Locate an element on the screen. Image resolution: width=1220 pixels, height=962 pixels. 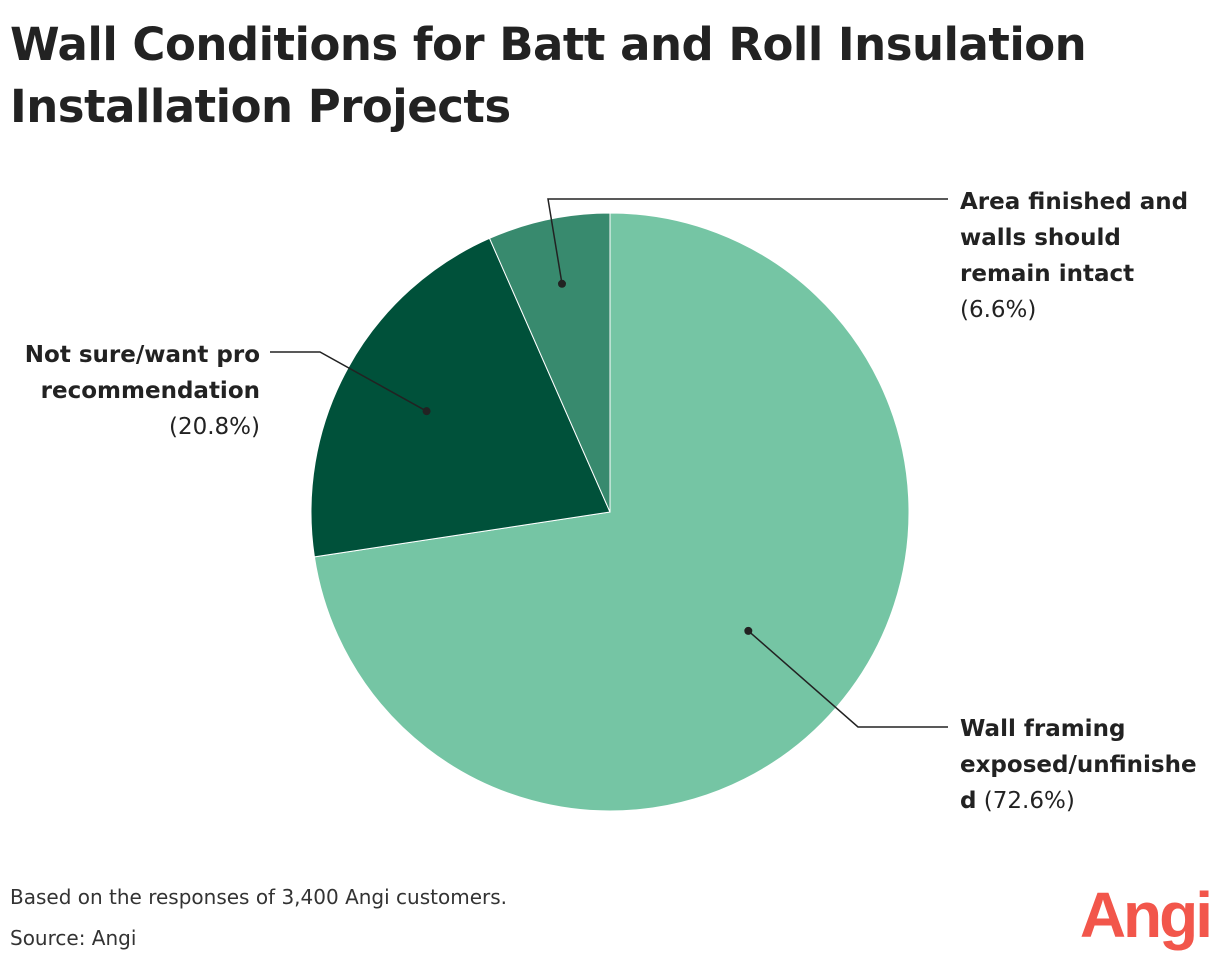
source-note: Source: Angi is located at coordinates (73, 938).